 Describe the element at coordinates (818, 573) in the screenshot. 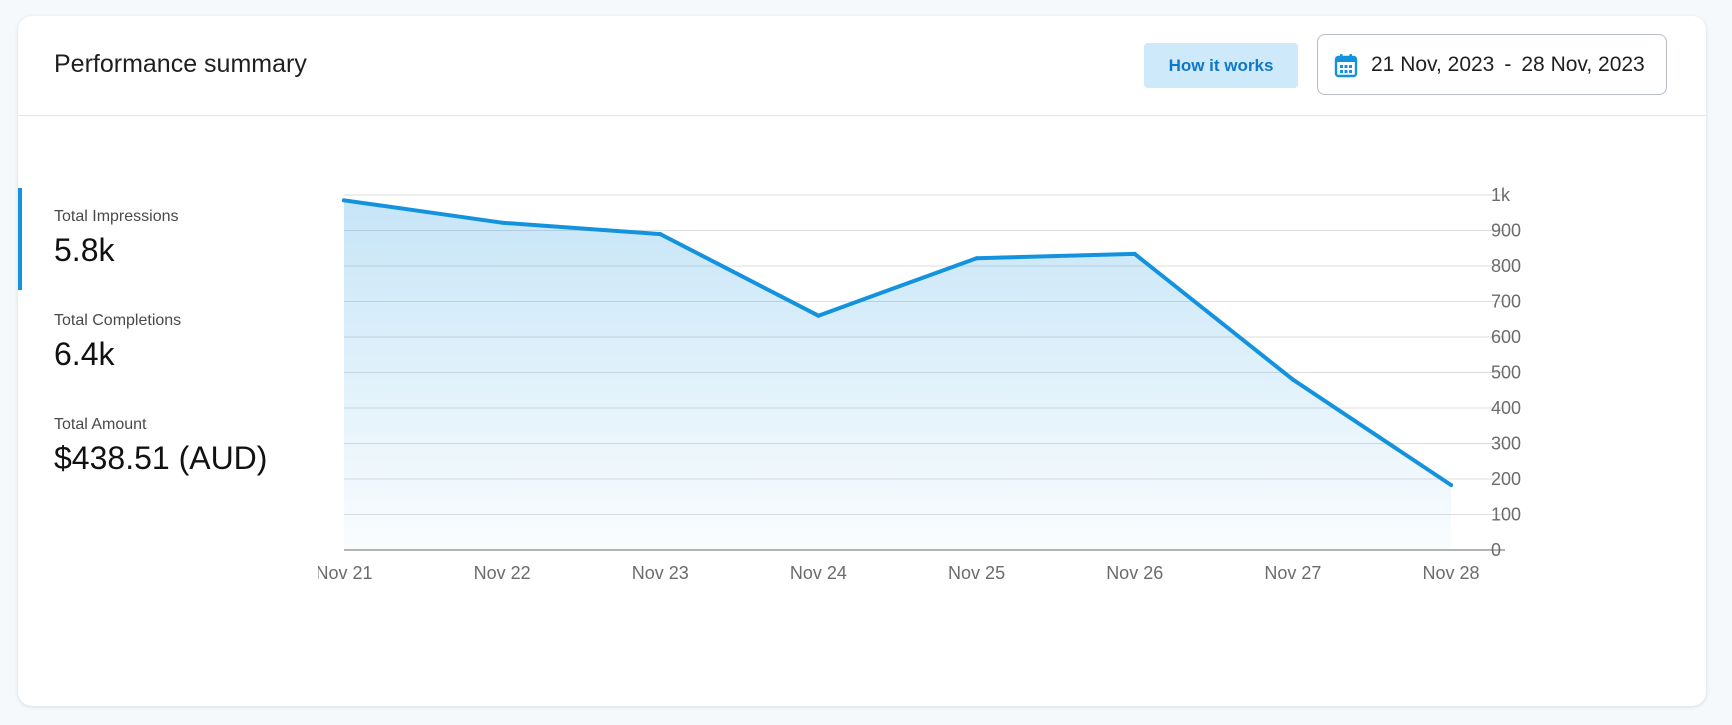

I see `x-tick-label: Nov 24` at that location.